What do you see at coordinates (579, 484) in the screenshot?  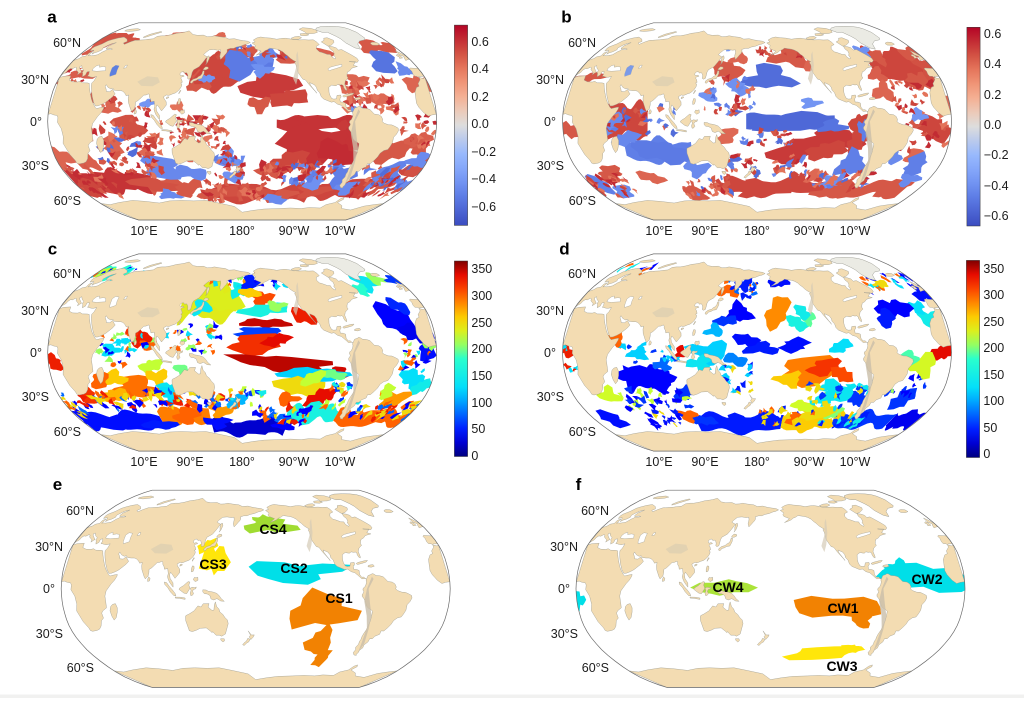 I see `svg-text: f` at bounding box center [579, 484].